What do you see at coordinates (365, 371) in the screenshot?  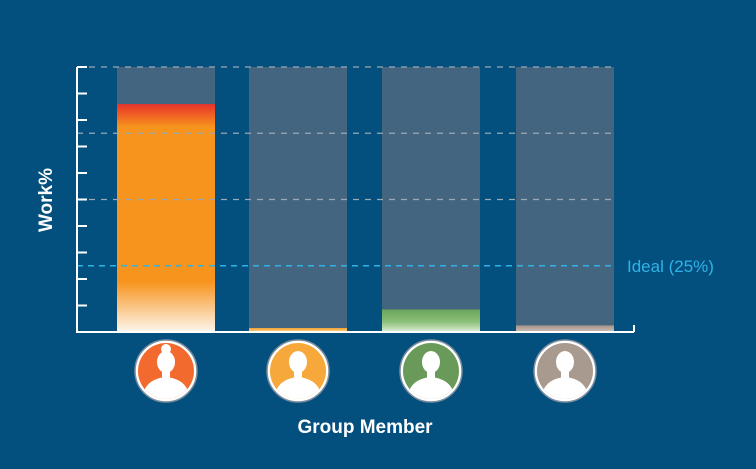 I see `avatars` at bounding box center [365, 371].